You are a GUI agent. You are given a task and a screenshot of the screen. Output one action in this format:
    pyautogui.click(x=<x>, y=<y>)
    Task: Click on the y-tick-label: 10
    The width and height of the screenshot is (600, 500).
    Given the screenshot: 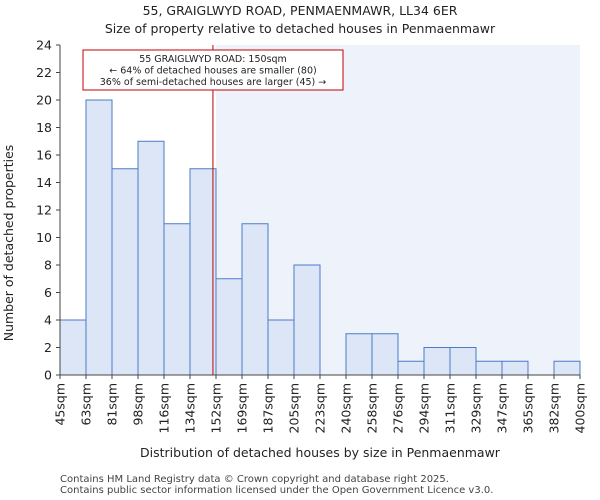 What is the action you would take?
    pyautogui.click(x=44, y=237)
    